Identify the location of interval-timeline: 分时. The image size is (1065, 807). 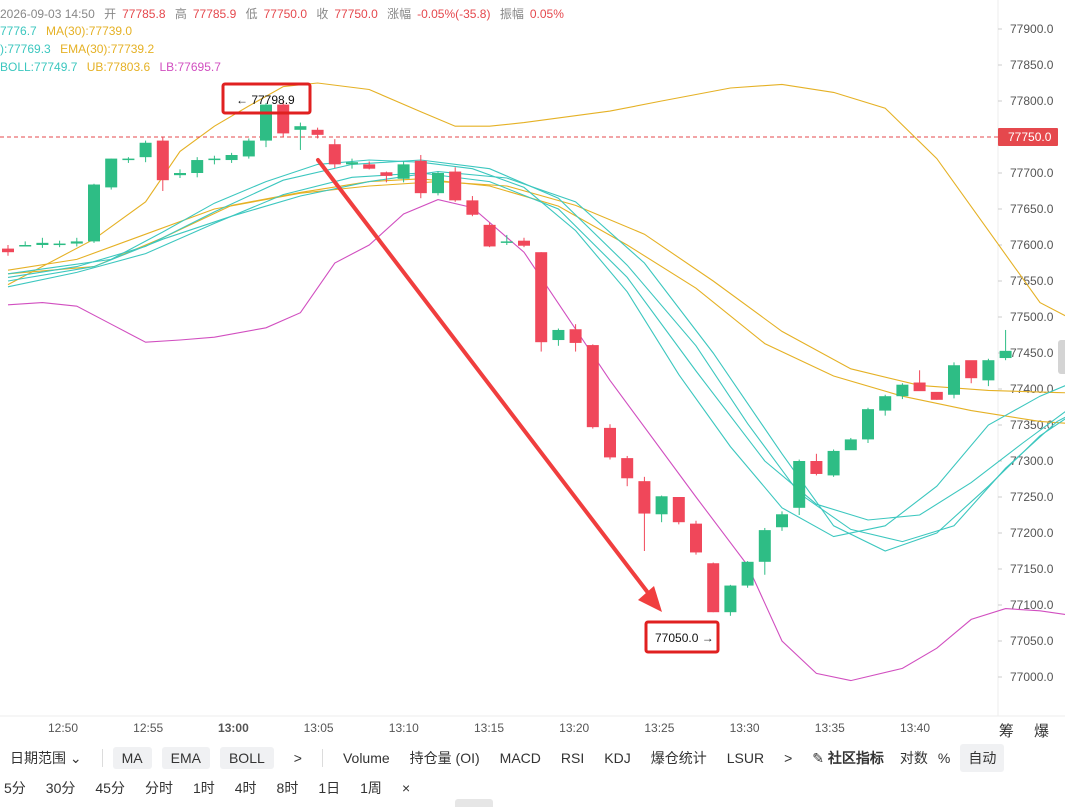
(158, 788).